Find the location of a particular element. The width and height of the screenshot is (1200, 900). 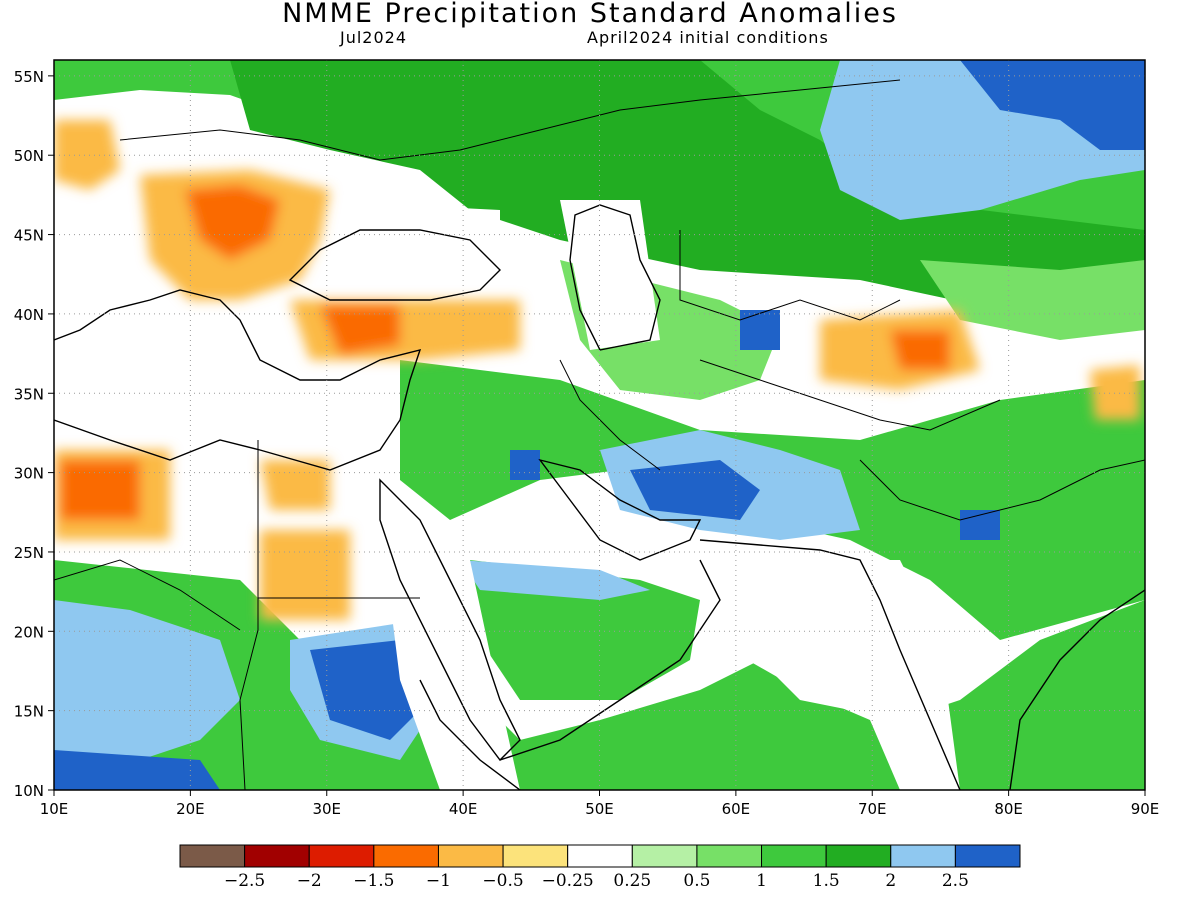

wet-region-iran-blue is located at coordinates (695, 490).